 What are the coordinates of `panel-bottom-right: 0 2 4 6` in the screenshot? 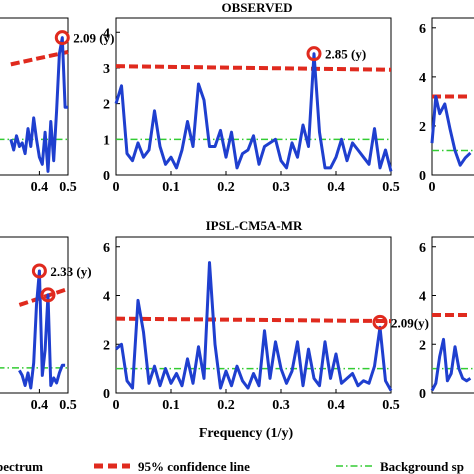 It's located at (446, 319).